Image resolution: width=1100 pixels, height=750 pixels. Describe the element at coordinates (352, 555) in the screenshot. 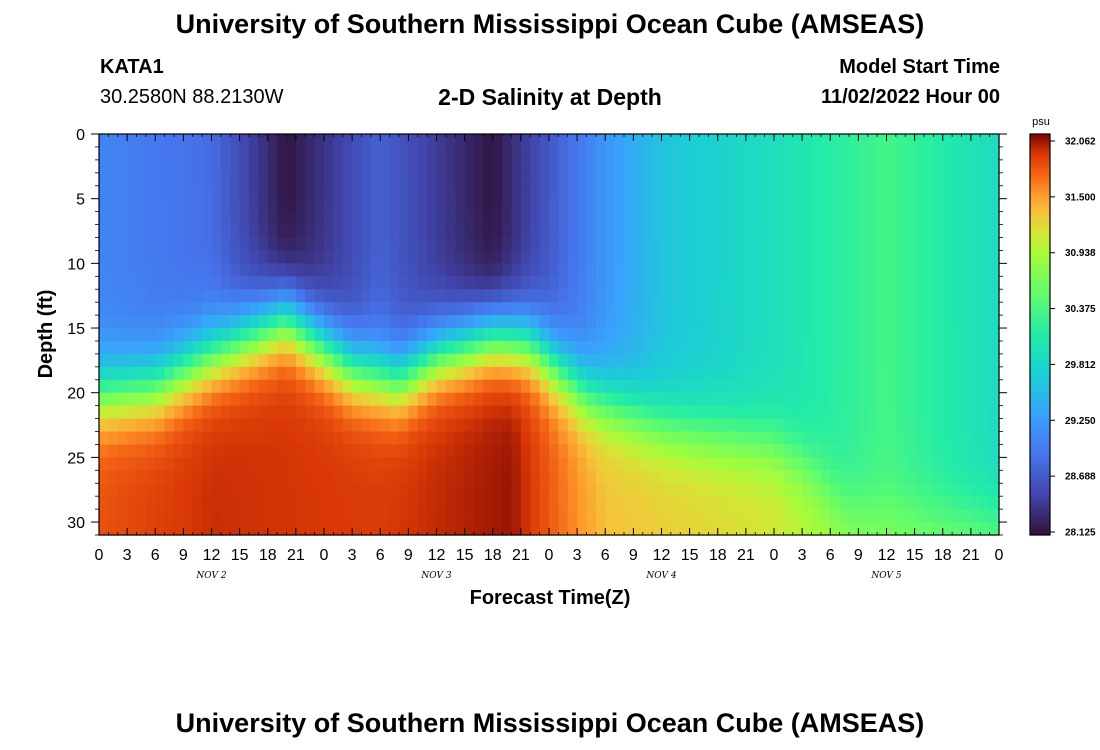

I see `x-tick-label: 3` at that location.